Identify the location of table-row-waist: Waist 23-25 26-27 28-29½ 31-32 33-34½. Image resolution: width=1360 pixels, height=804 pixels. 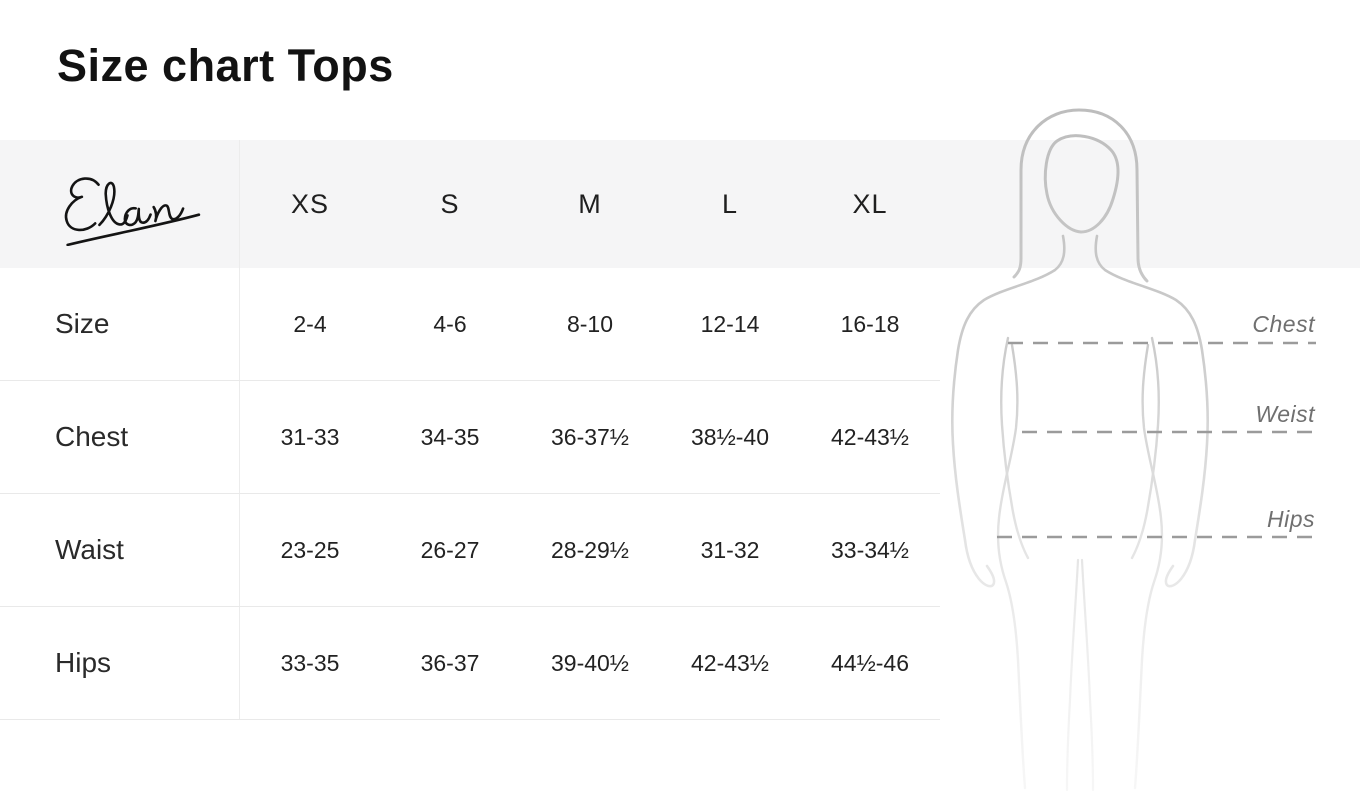
(470, 550).